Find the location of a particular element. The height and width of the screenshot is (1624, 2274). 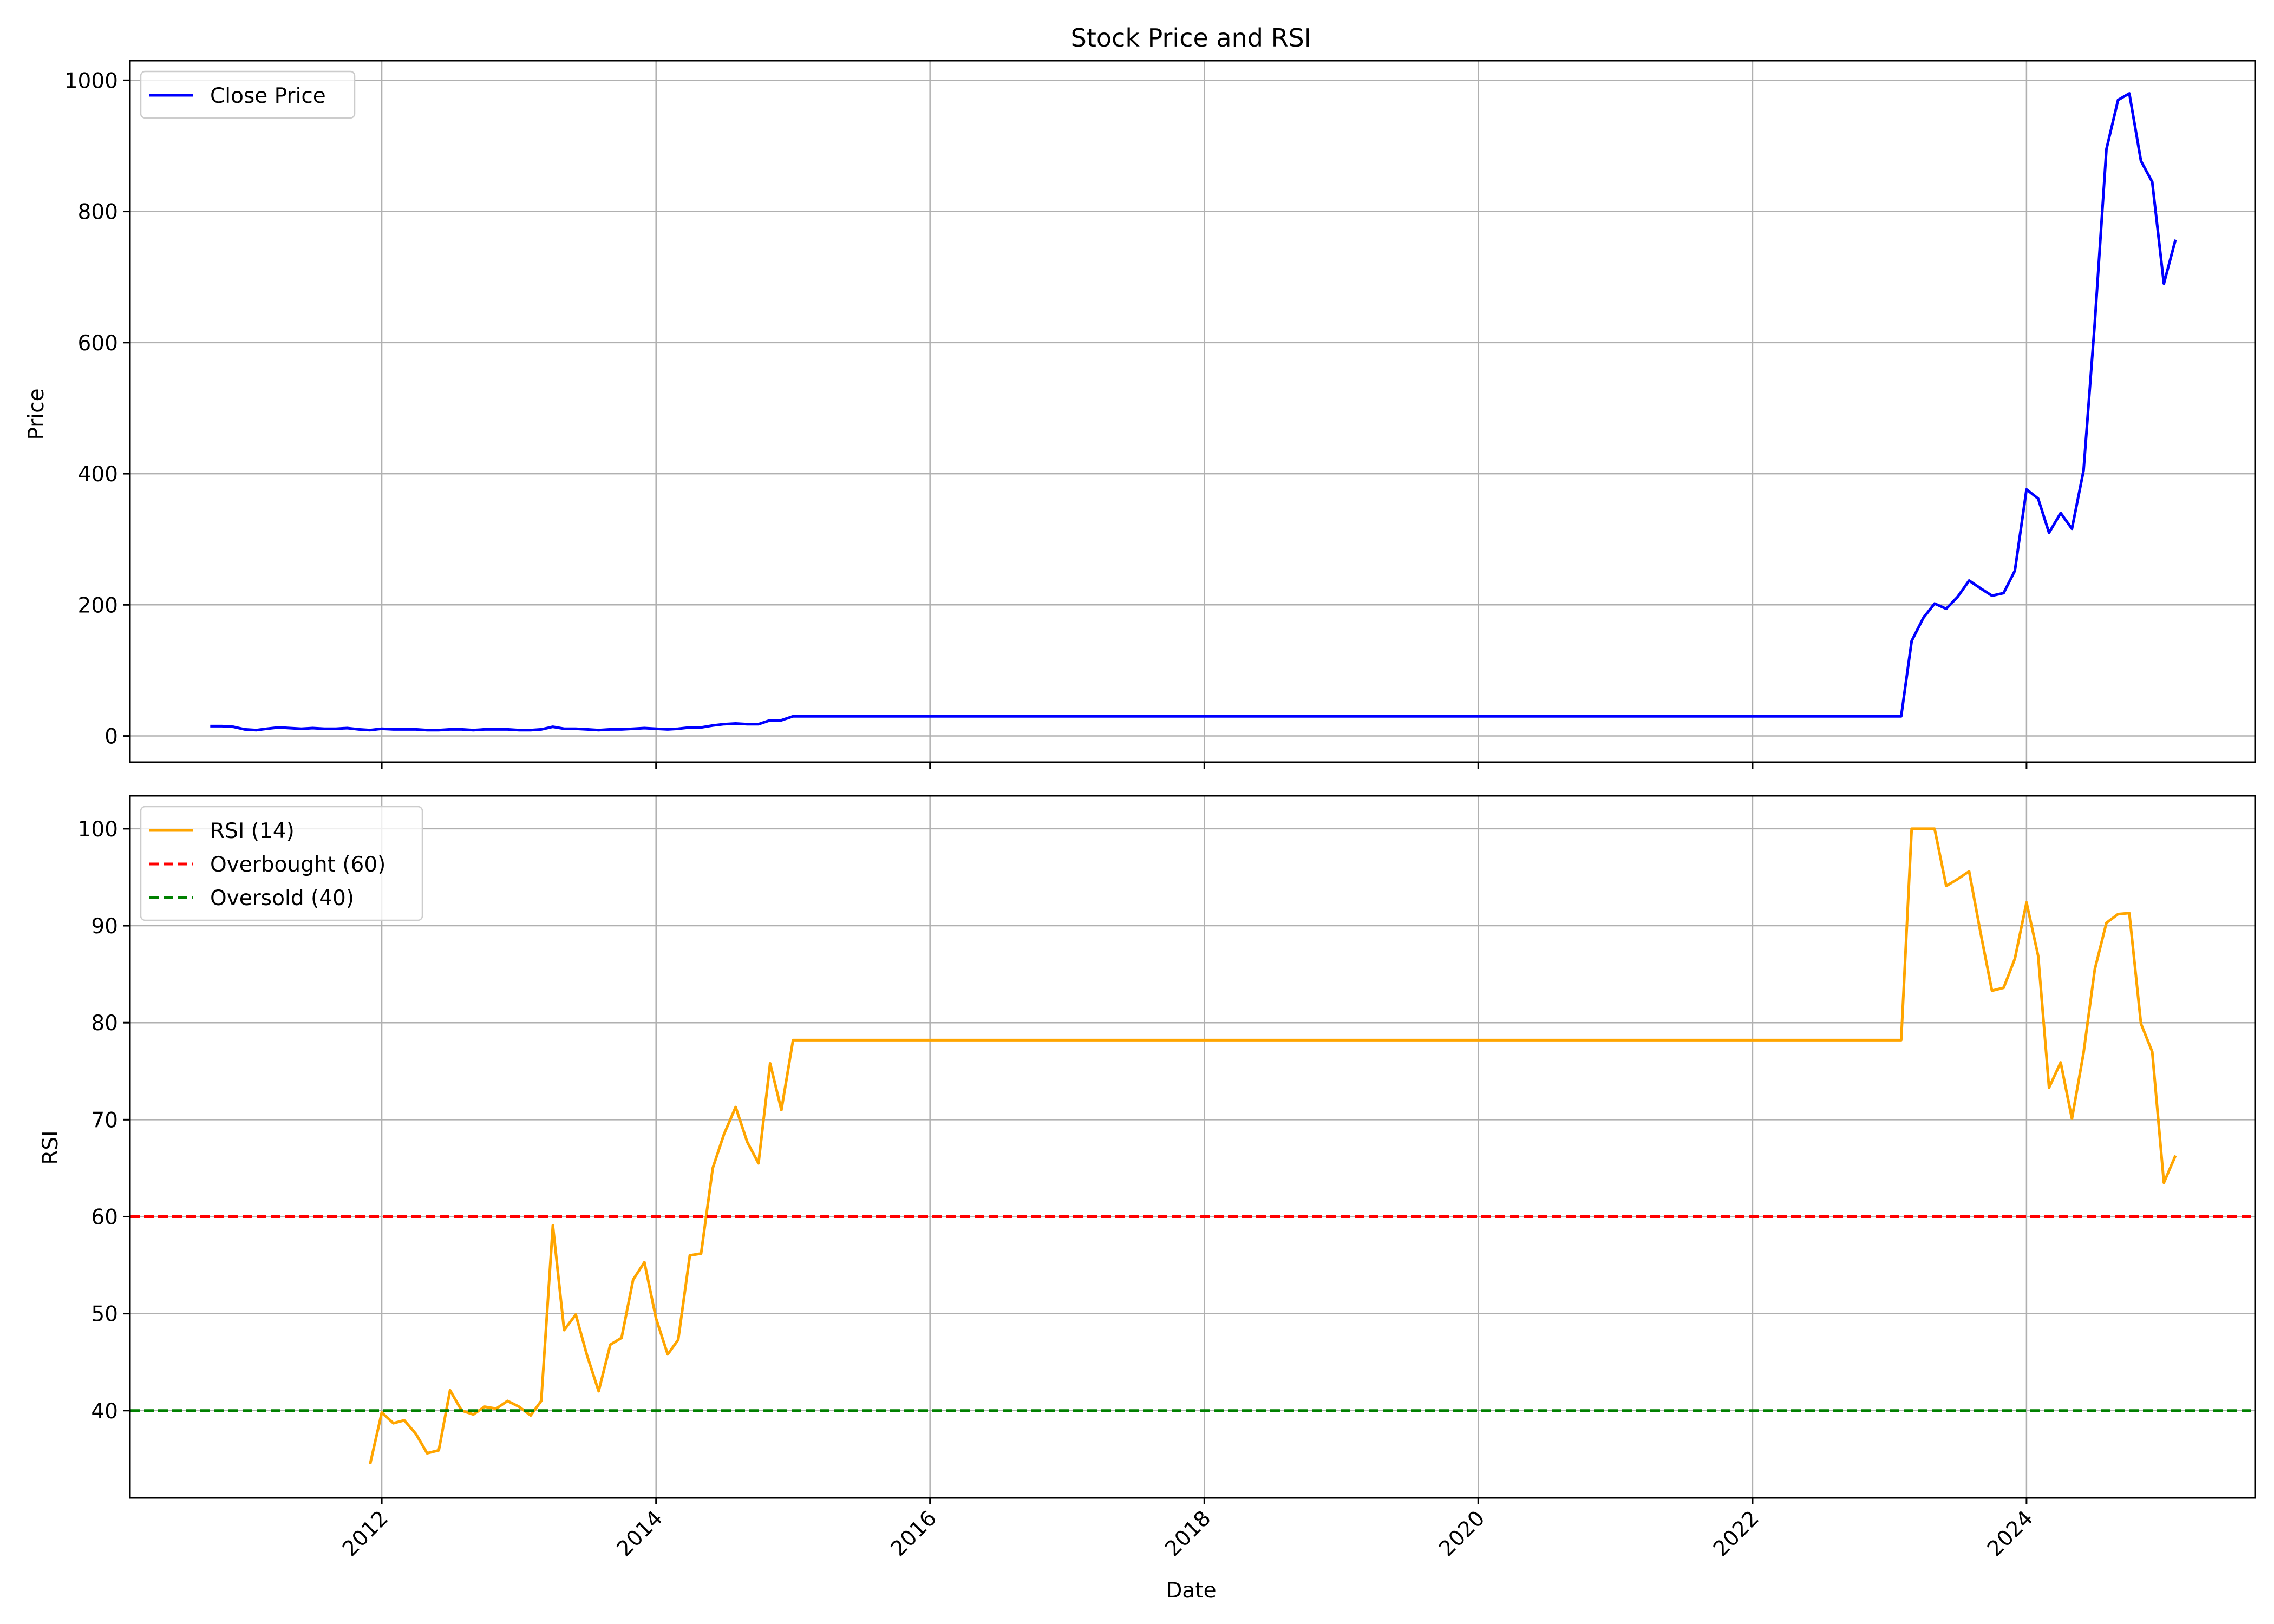

rsi-y-tick-label: 40 is located at coordinates (105, 1411).